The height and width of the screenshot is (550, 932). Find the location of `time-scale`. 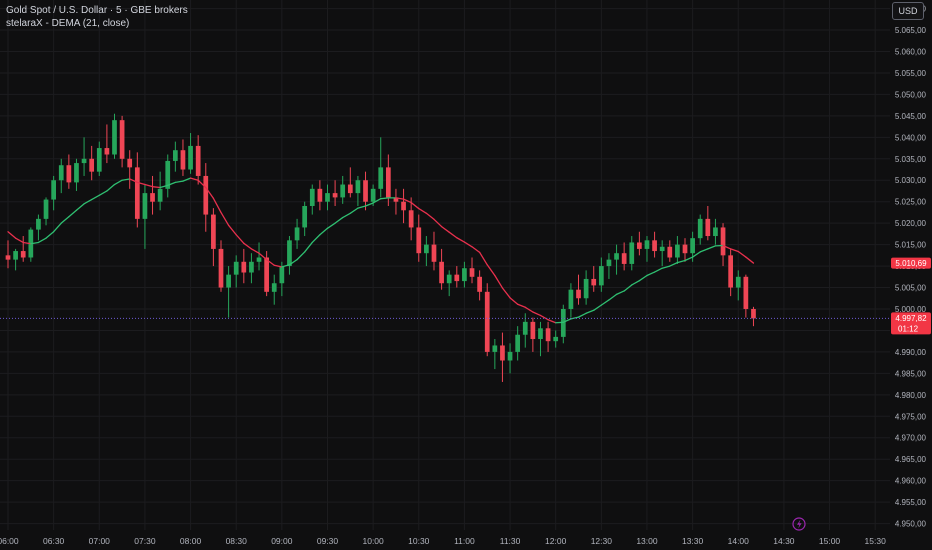

time-scale is located at coordinates (445, 540).